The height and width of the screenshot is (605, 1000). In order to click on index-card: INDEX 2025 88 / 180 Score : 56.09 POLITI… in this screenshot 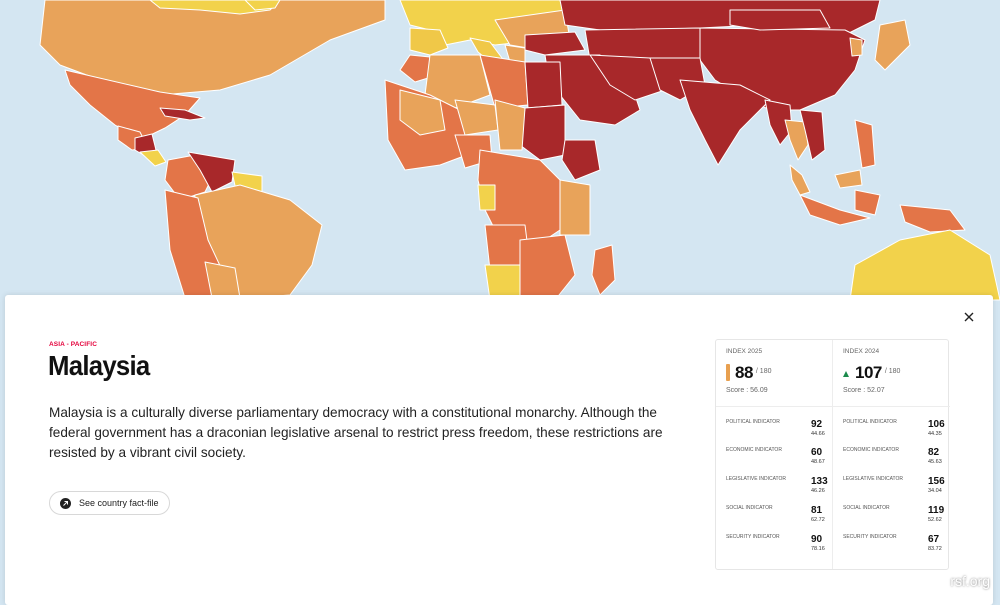, I will do `click(832, 454)`.